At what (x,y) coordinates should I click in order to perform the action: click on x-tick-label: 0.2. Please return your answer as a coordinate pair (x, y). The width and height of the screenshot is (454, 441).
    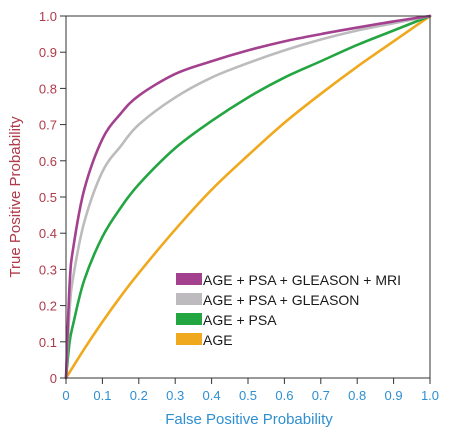
    Looking at the image, I should click on (139, 395).